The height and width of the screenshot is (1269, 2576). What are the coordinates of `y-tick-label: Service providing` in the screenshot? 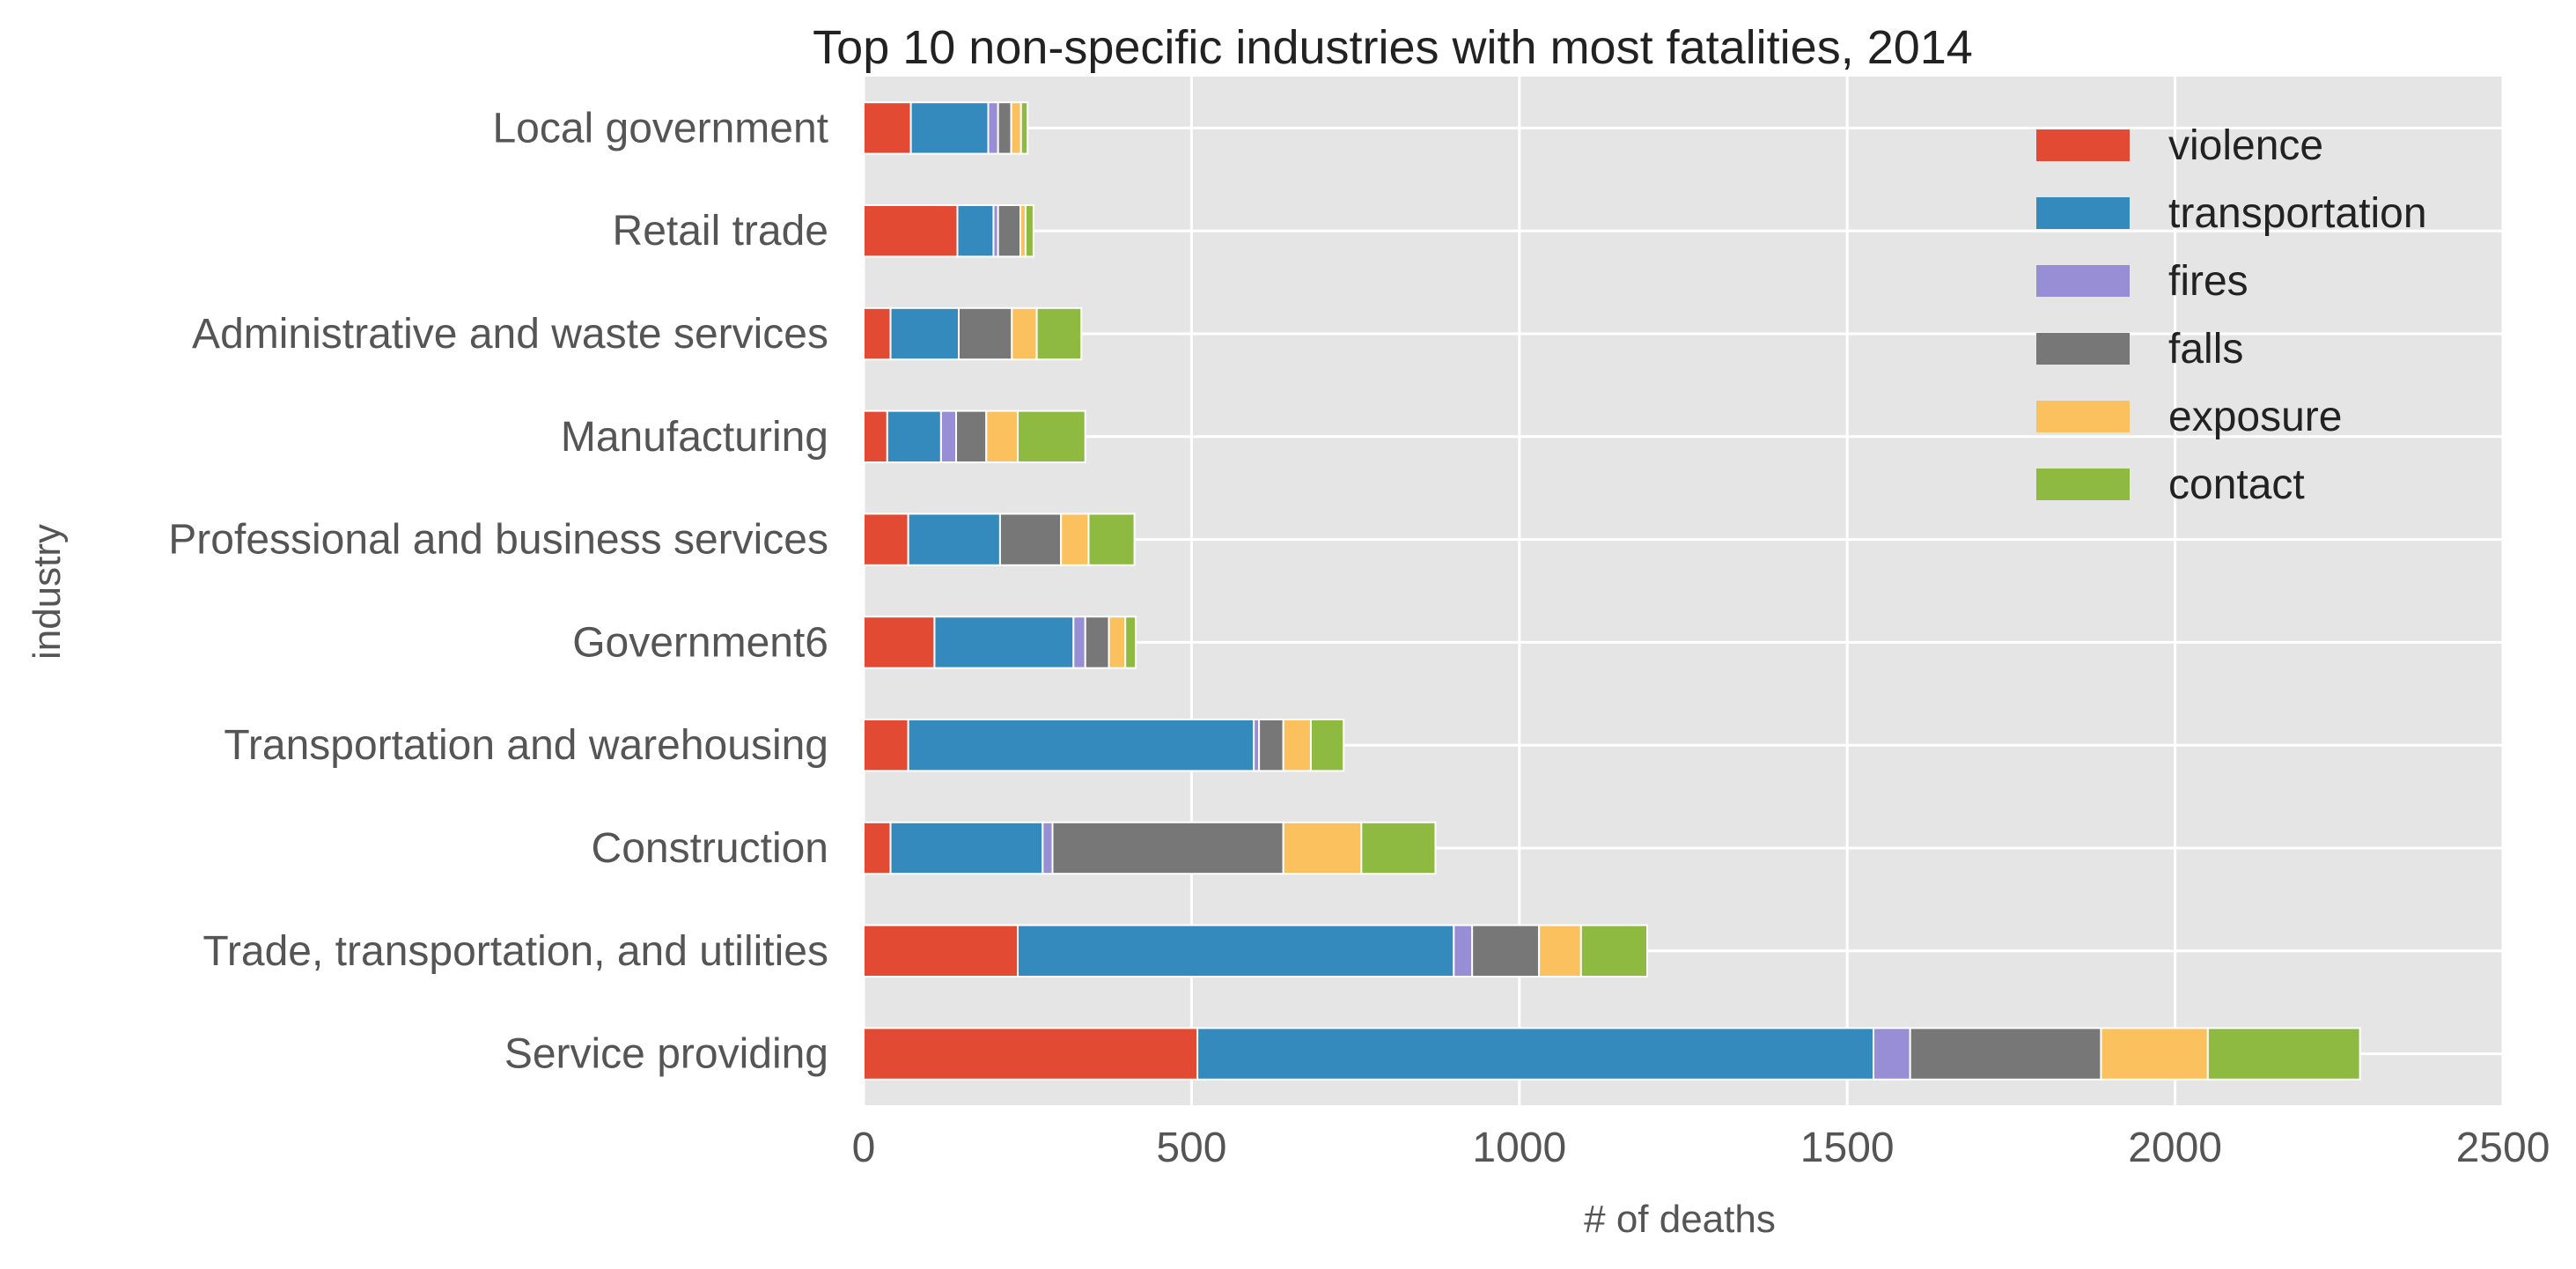 It's located at (666, 1054).